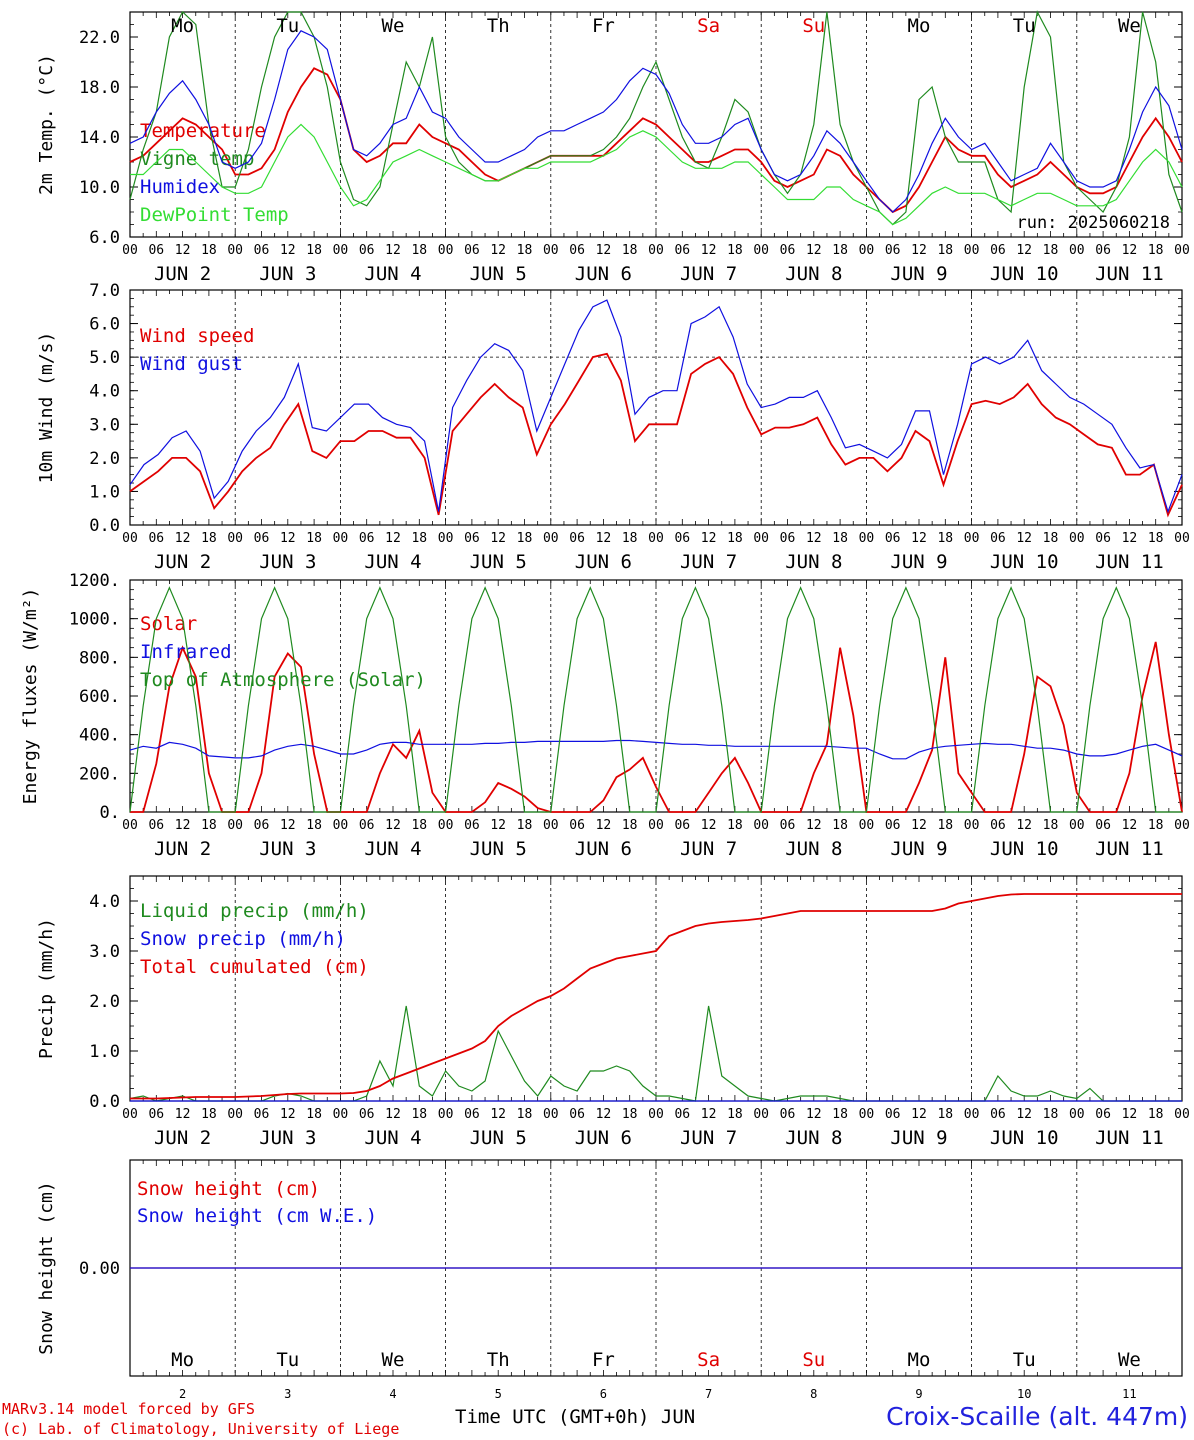  I want to click on y-tick-label: 3.0, so click(104, 425).